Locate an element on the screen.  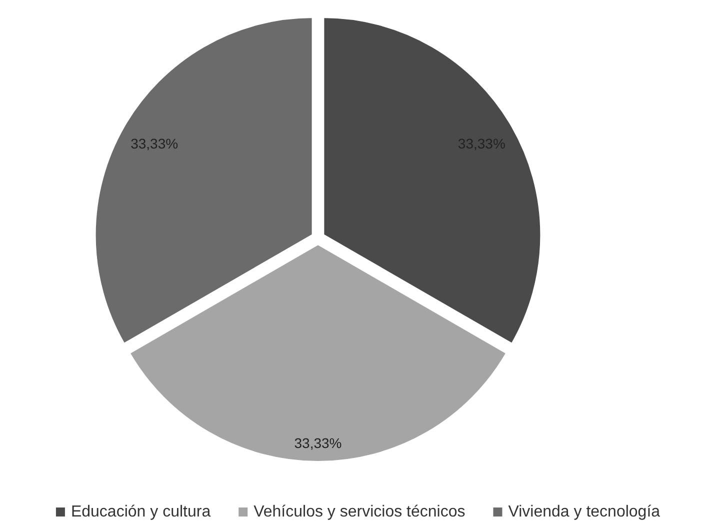
legend-label: Educación y cultura is located at coordinates (140, 512).